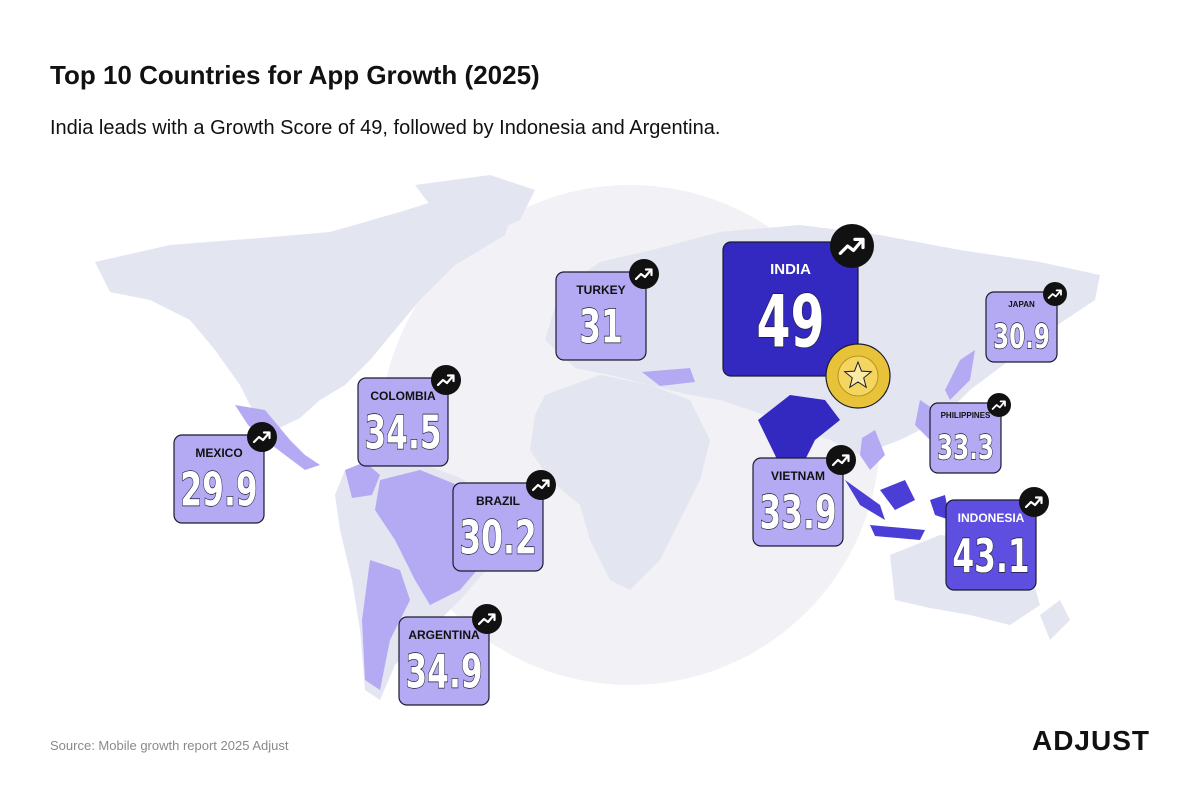  What do you see at coordinates (403, 396) in the screenshot?
I see `country-name: COLOMBIA` at bounding box center [403, 396].